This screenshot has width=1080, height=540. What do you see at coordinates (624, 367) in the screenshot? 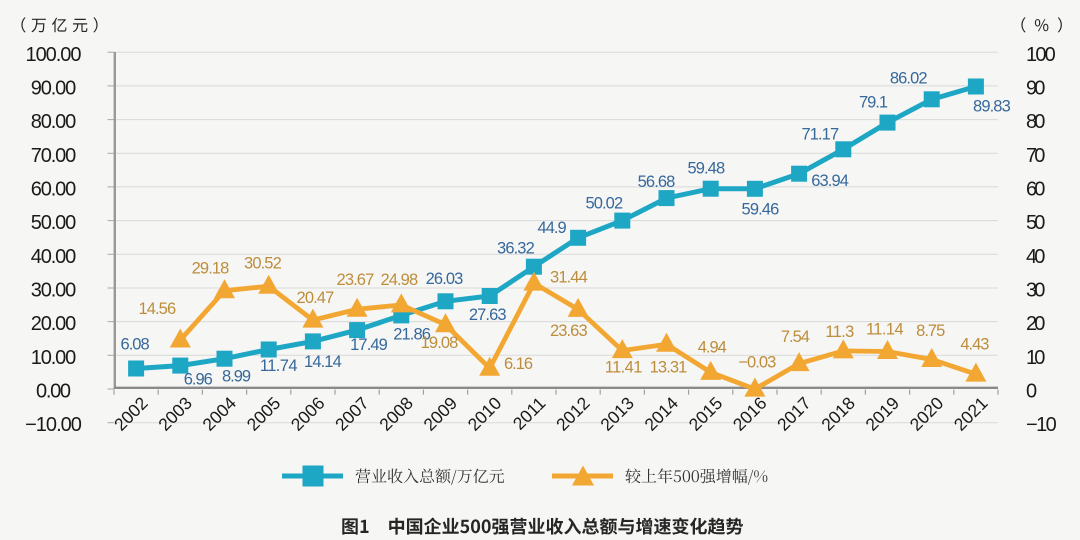
I see `svg-text: 11.41` at bounding box center [624, 367].